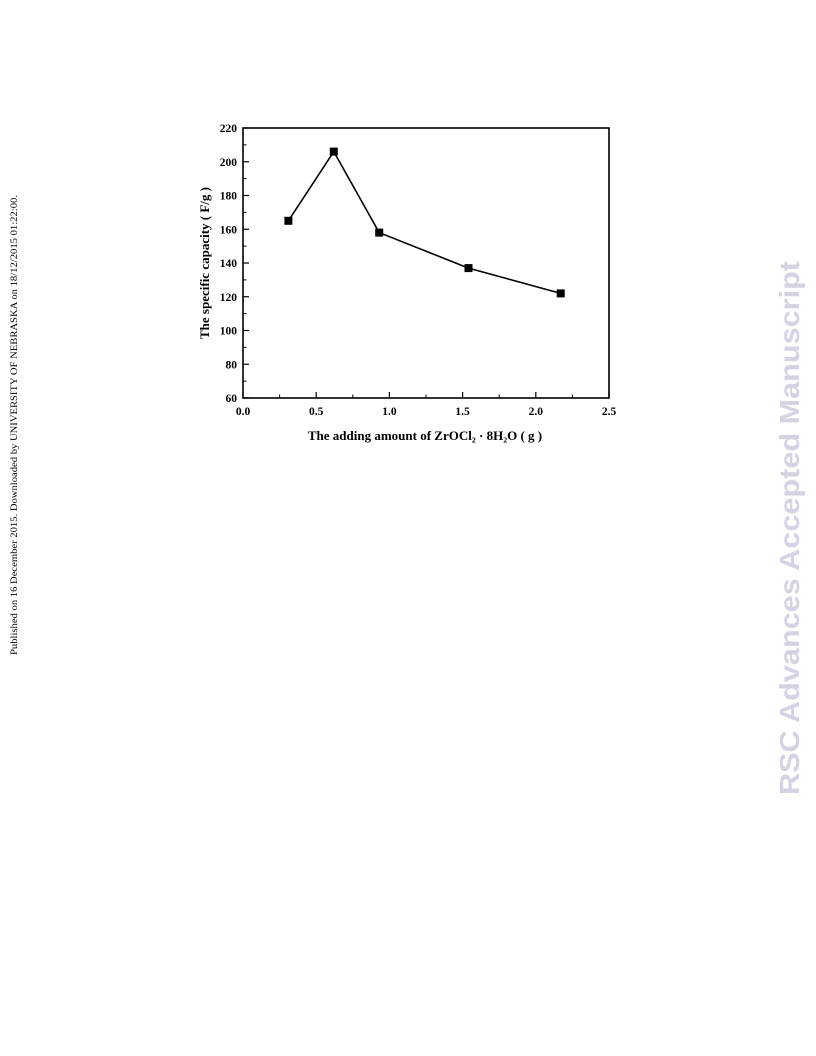 The height and width of the screenshot is (1056, 816). I want to click on y-tick-label: 220, so click(229, 129).